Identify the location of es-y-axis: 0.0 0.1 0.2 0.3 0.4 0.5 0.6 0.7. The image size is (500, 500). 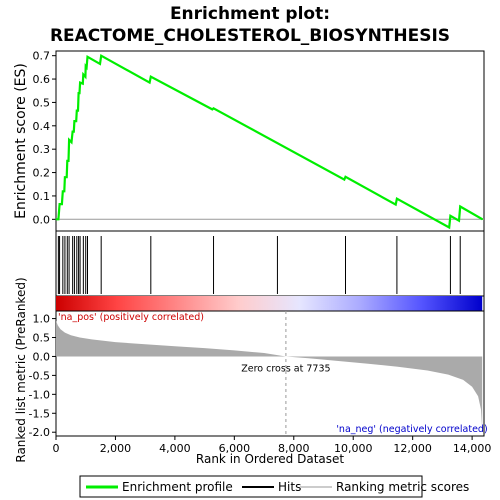
(44, 138).